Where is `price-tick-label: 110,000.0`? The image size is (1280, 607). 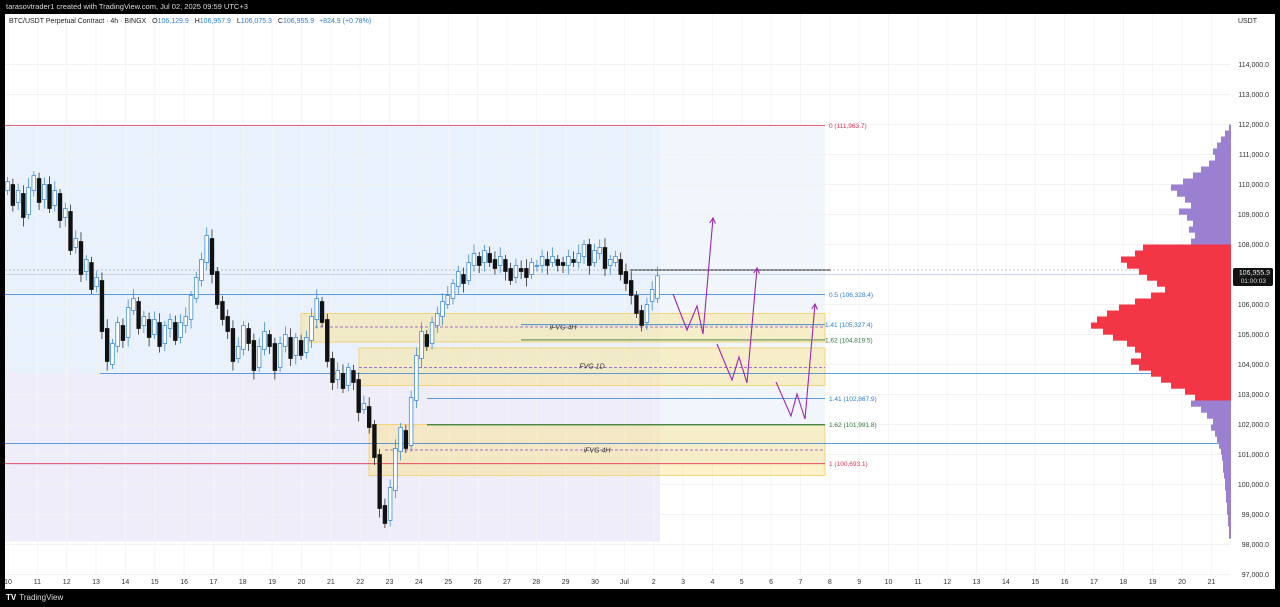 price-tick-label: 110,000.0 is located at coordinates (1253, 185).